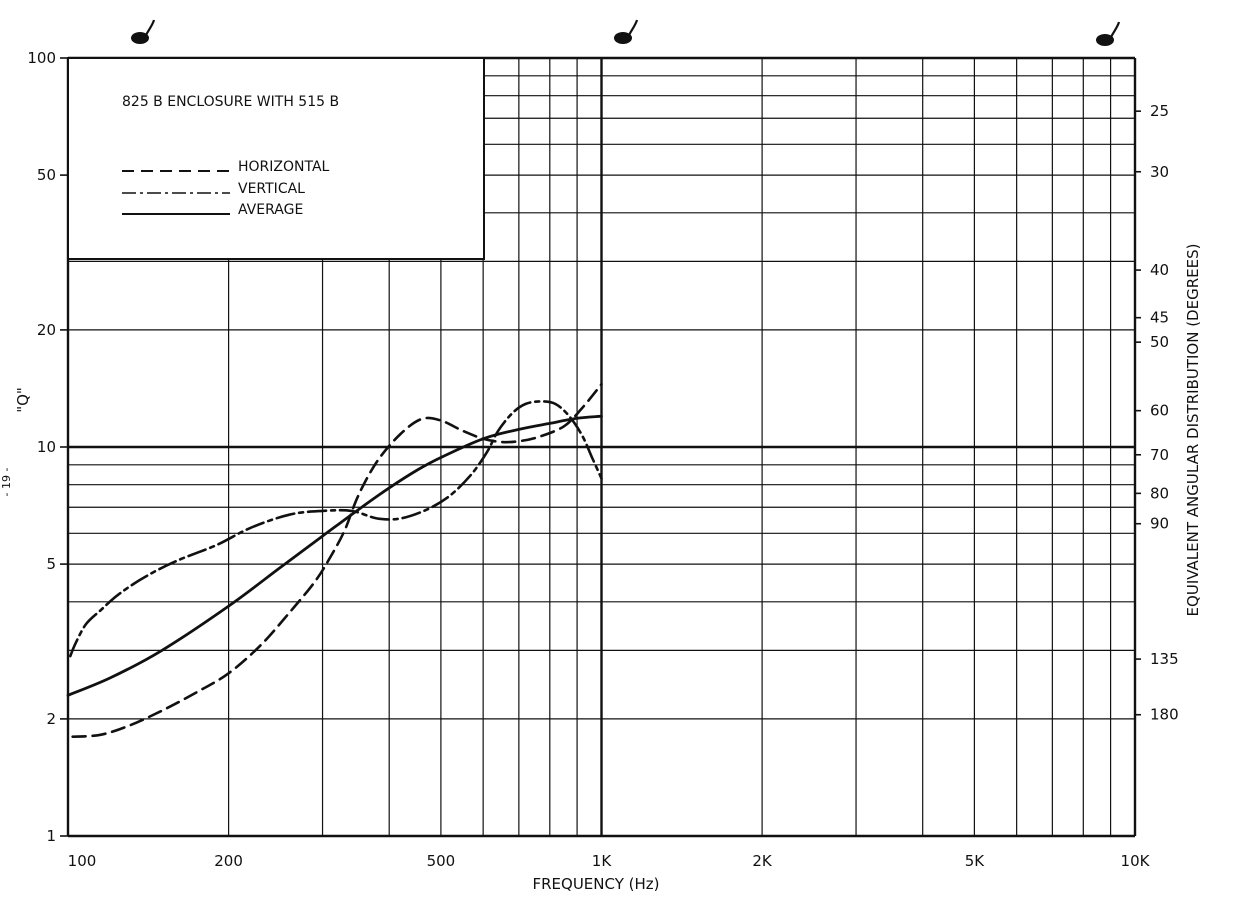  Describe the element at coordinates (1159, 318) in the screenshot. I see `right-tick-label: 45` at that location.